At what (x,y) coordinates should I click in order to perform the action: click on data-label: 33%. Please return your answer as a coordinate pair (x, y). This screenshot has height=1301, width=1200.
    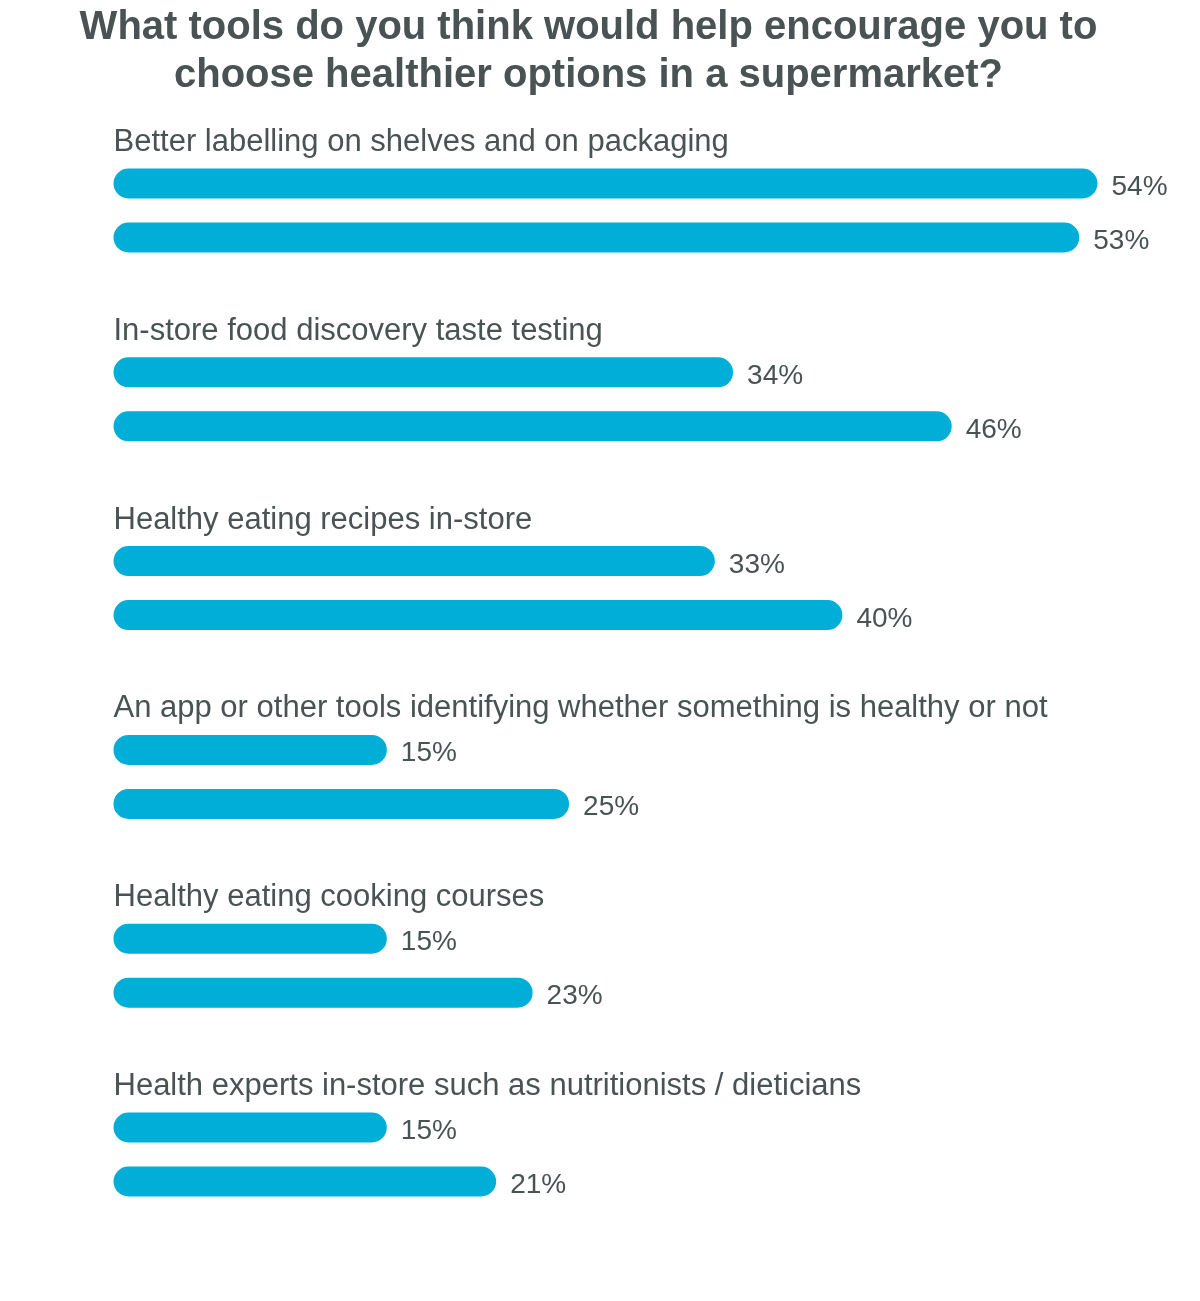
    Looking at the image, I should click on (756, 563).